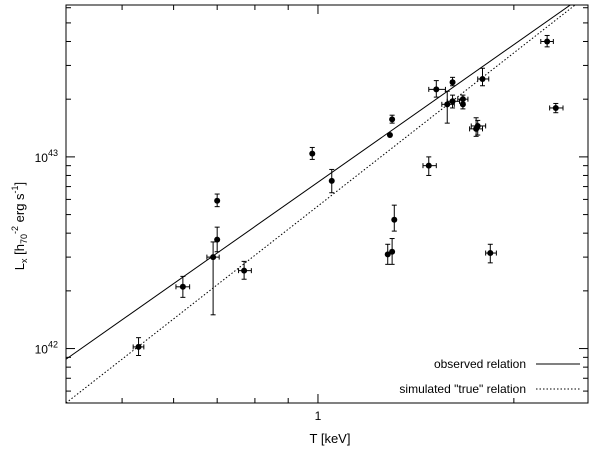 This screenshot has width=600, height=449. Describe the element at coordinates (46, 348) in the screenshot. I see `y-tick-label: 1042` at that location.